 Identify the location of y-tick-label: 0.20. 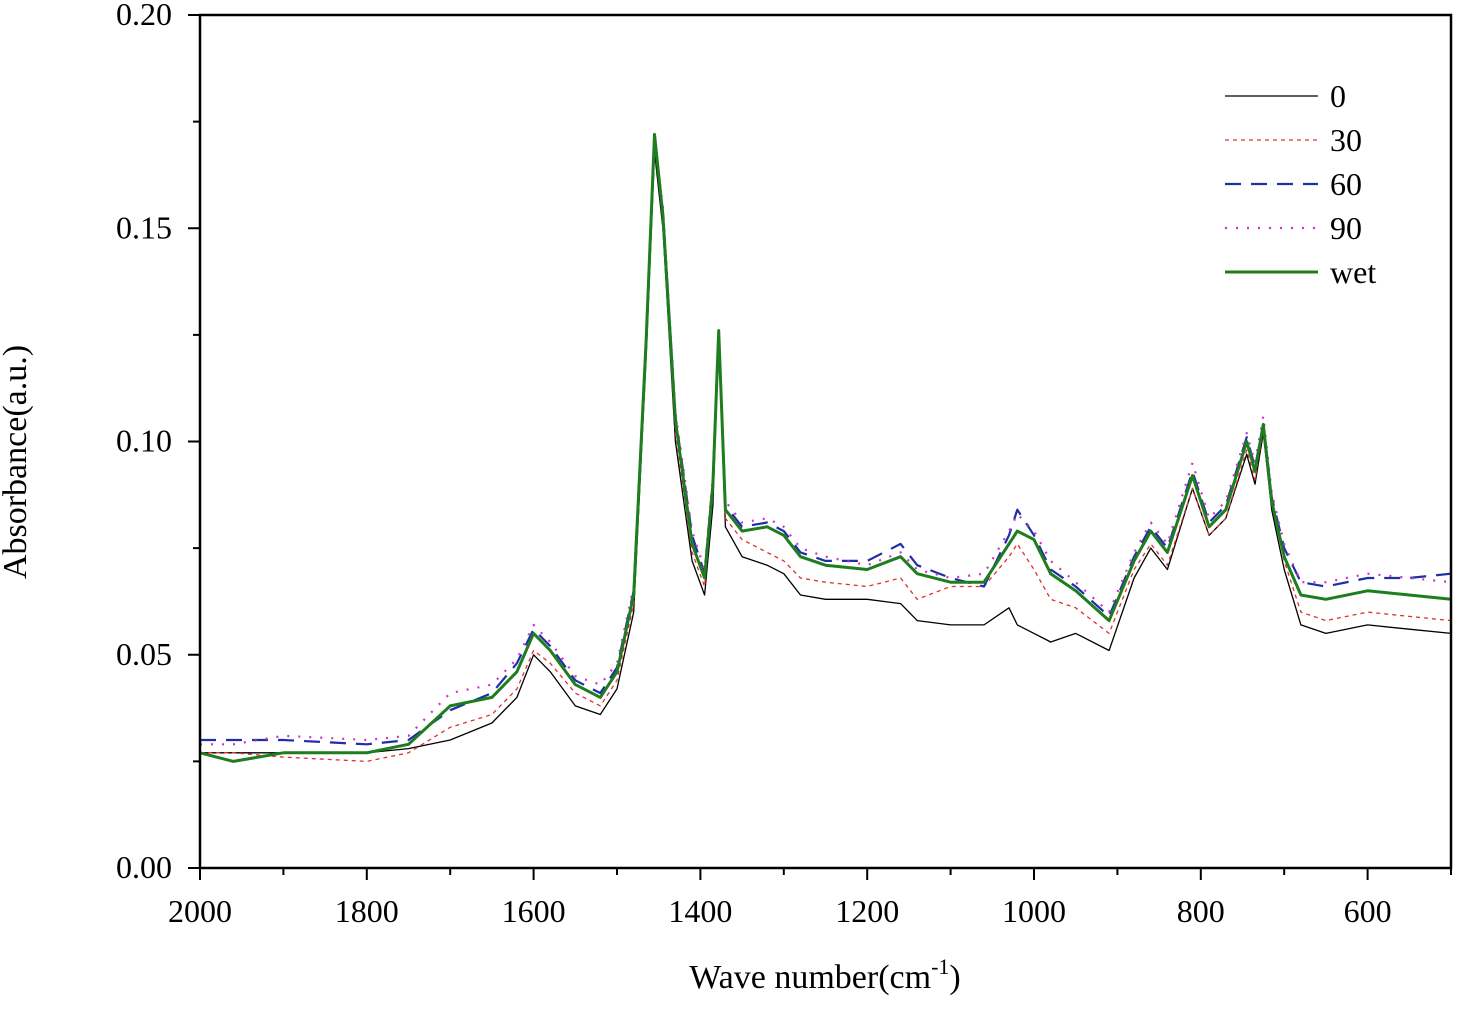
(144, 16).